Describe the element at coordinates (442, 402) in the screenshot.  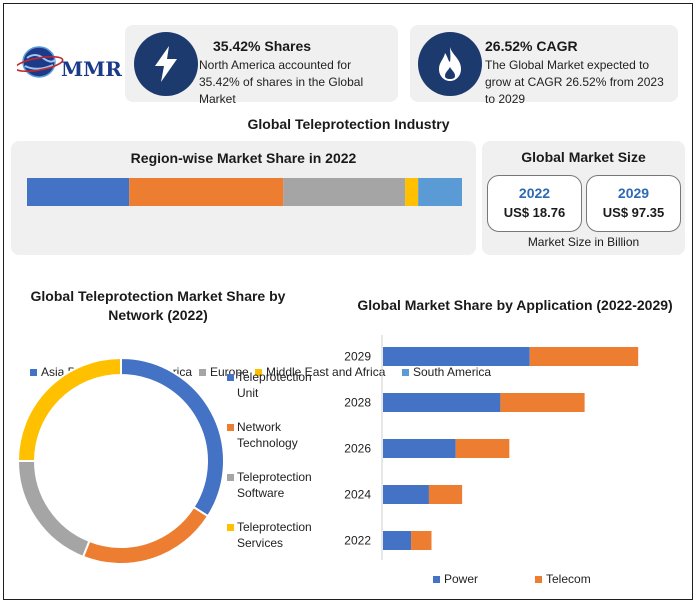
I see `bar-power-2028` at that location.